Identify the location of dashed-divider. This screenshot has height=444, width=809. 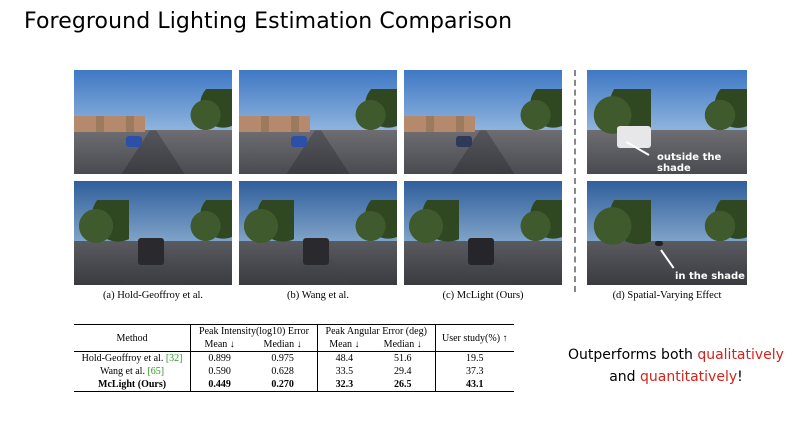
(575, 181).